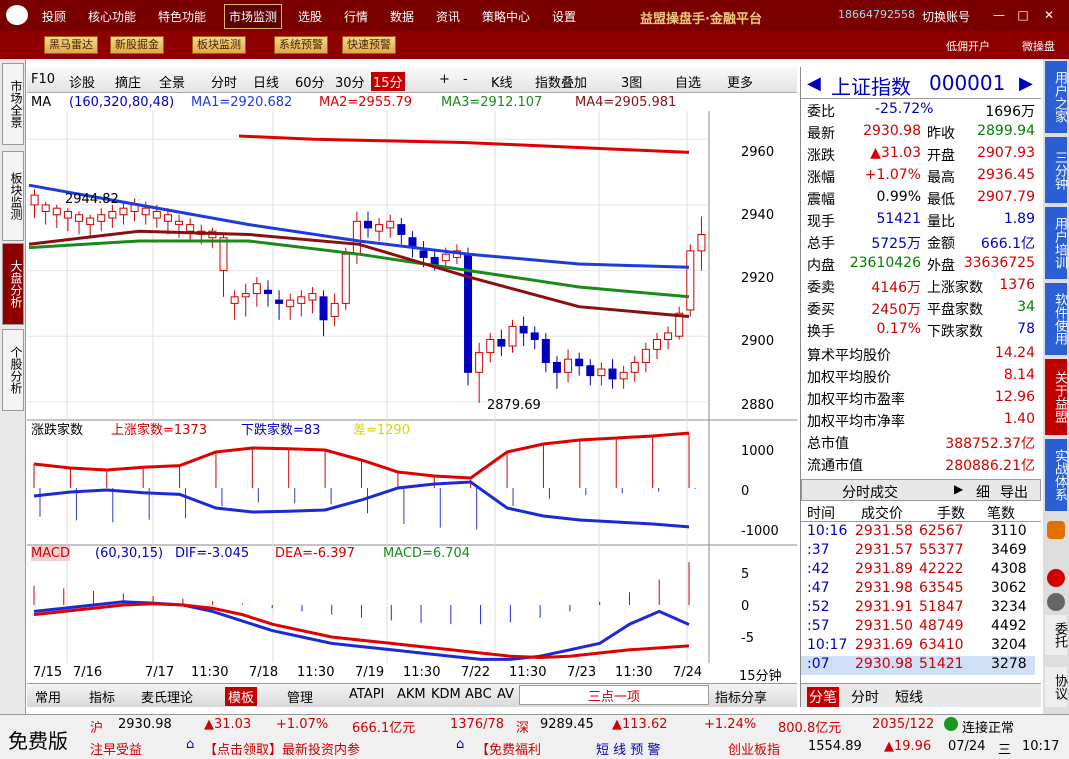 The width and height of the screenshot is (1069, 759). Describe the element at coordinates (1023, 15) in the screenshot. I see `maximize-icon: □` at that location.